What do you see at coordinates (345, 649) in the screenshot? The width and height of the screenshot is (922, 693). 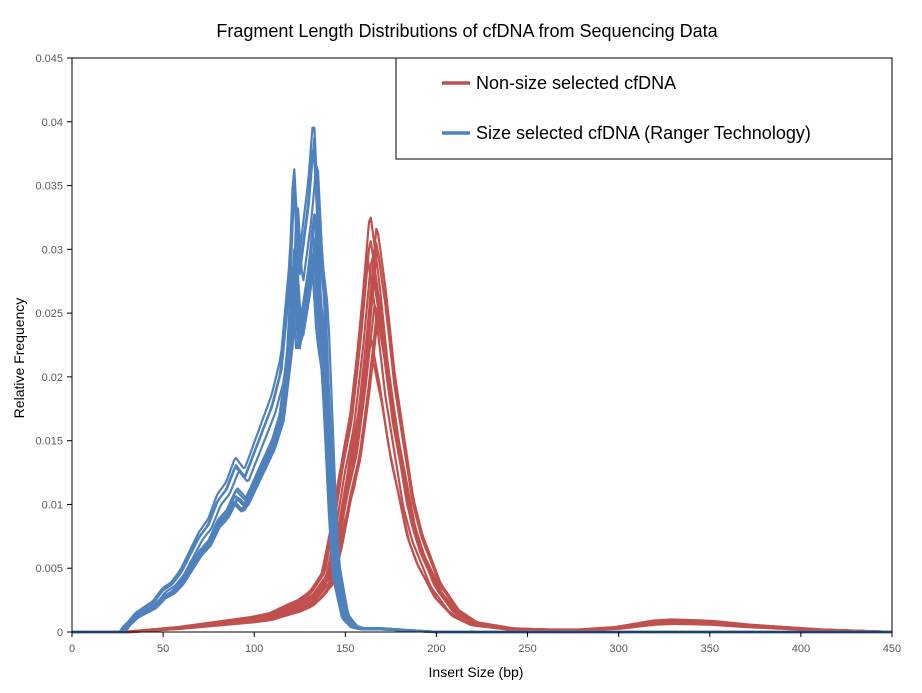 I see `x-tick-label: 150` at bounding box center [345, 649].